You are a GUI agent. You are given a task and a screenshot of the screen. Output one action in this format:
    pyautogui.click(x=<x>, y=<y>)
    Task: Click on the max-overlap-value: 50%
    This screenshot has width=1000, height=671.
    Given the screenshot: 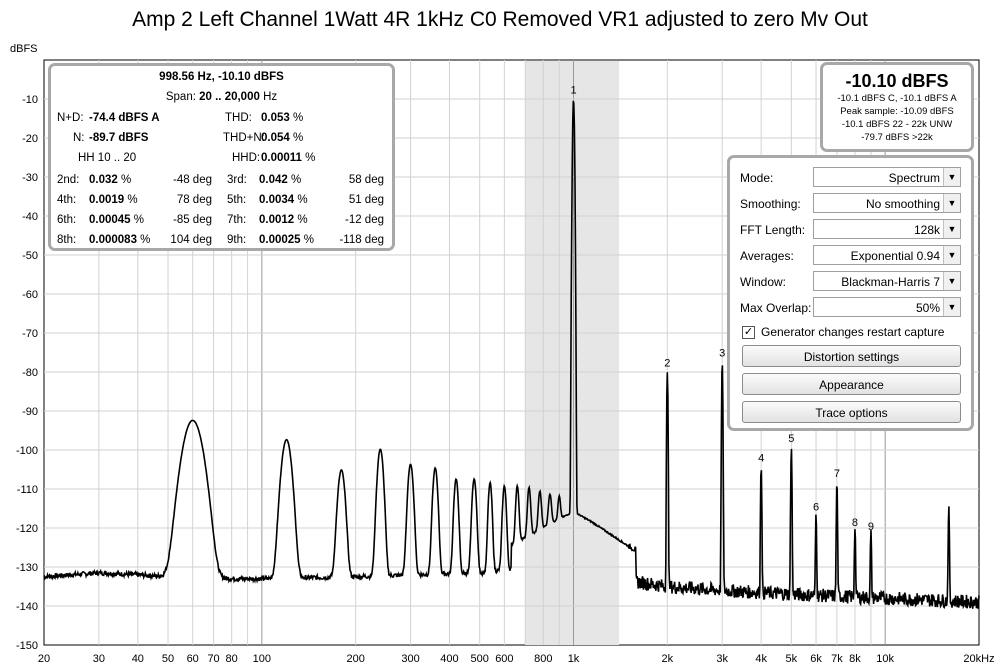 What is the action you would take?
    pyautogui.click(x=927, y=308)
    